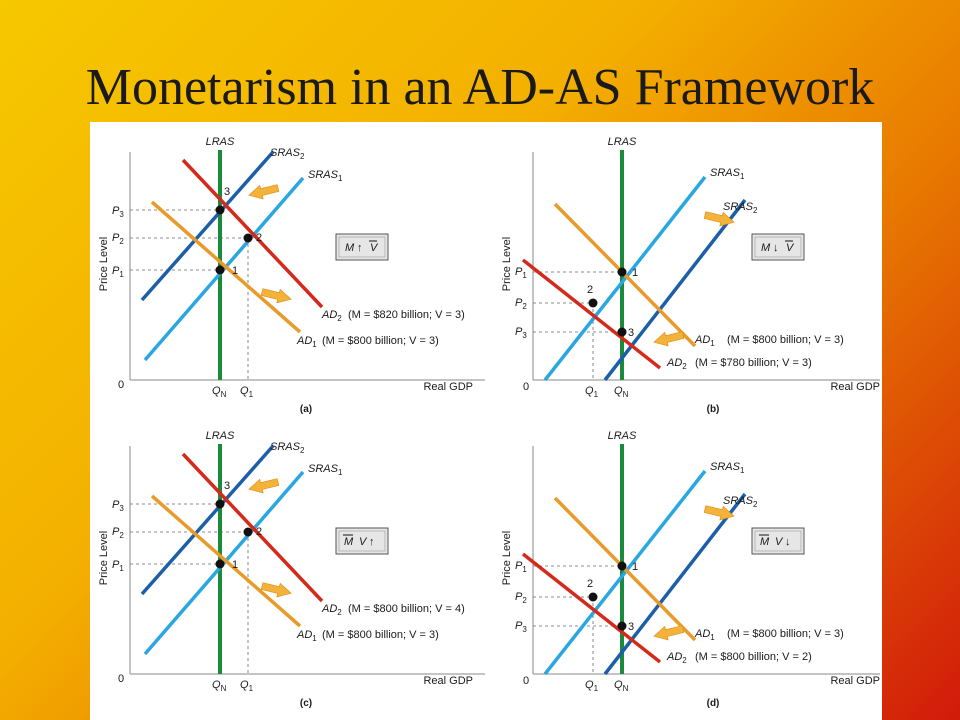 The image size is (960, 720). Describe the element at coordinates (753, 657) in the screenshot. I see `ad-note-lower: (M = $800 billion; V = 2)` at that location.